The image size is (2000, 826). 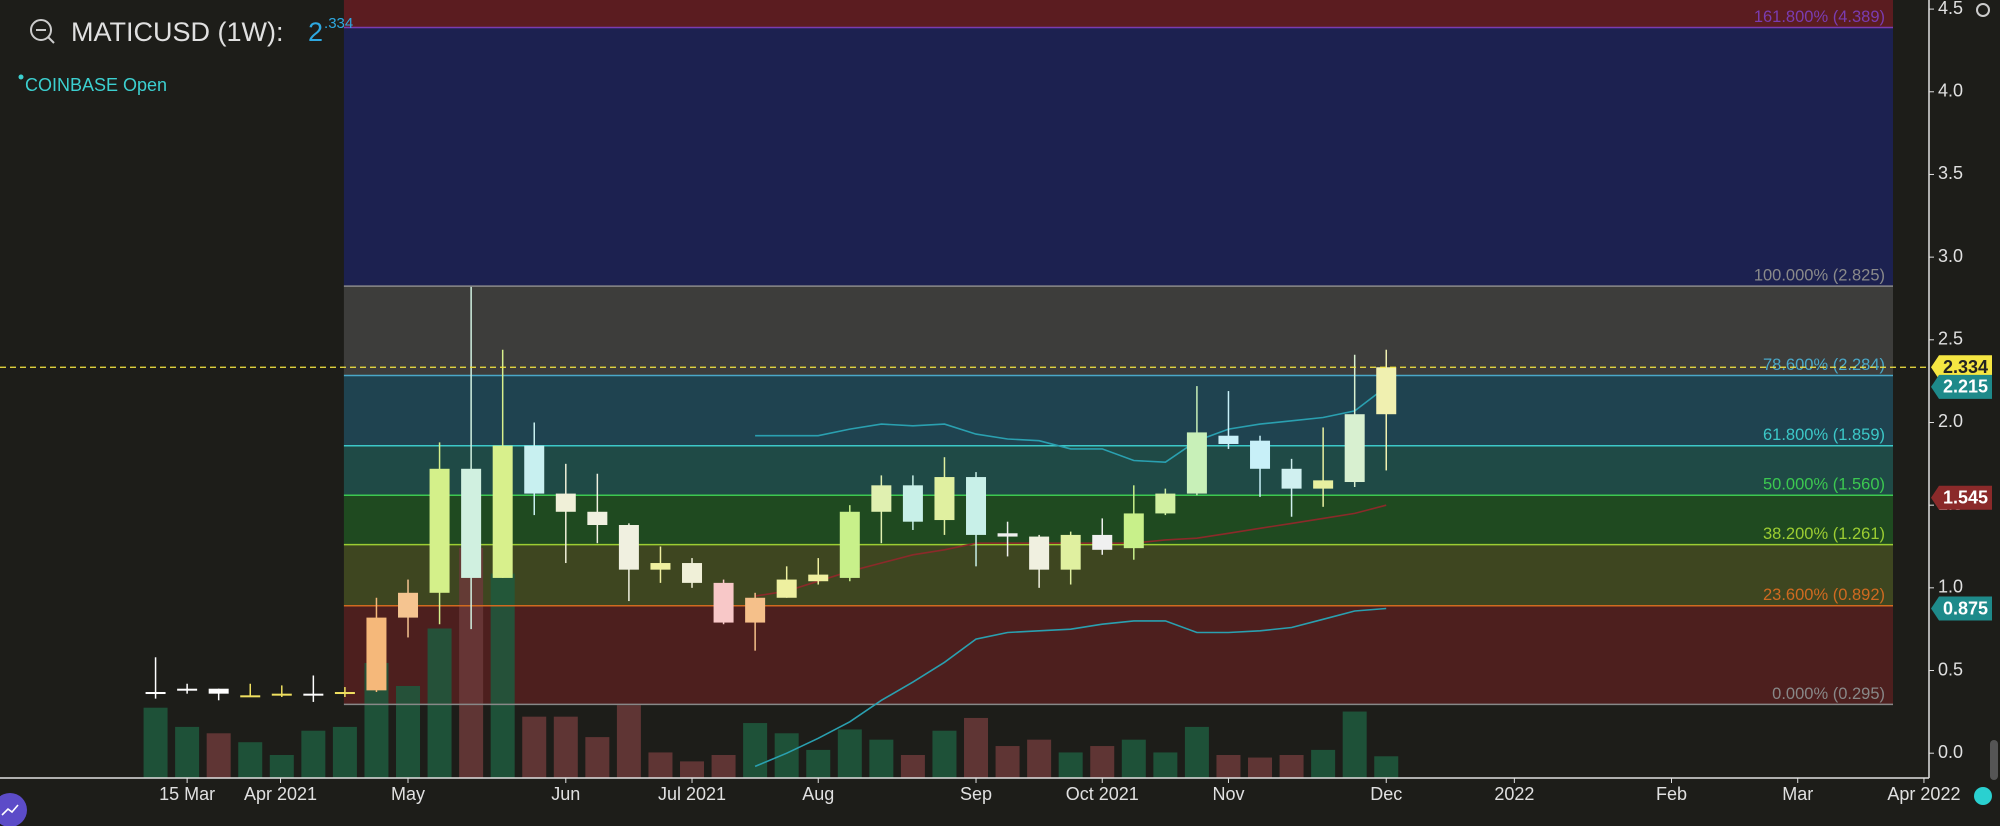 I want to click on y-tick-label: 3.5, so click(x=1950, y=173).